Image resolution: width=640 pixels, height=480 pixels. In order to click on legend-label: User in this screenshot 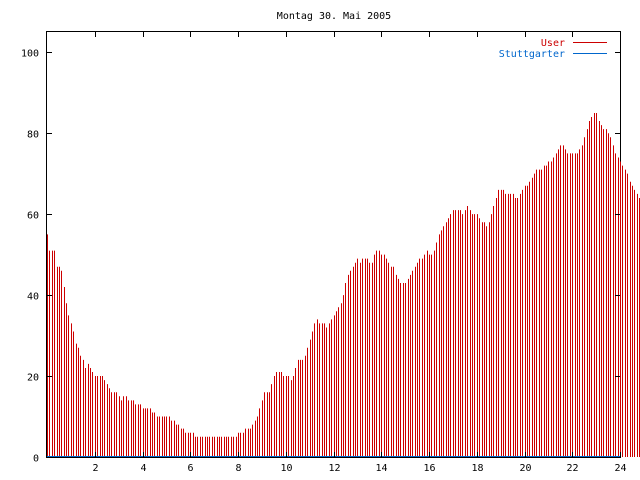, I will do `click(553, 43)`.